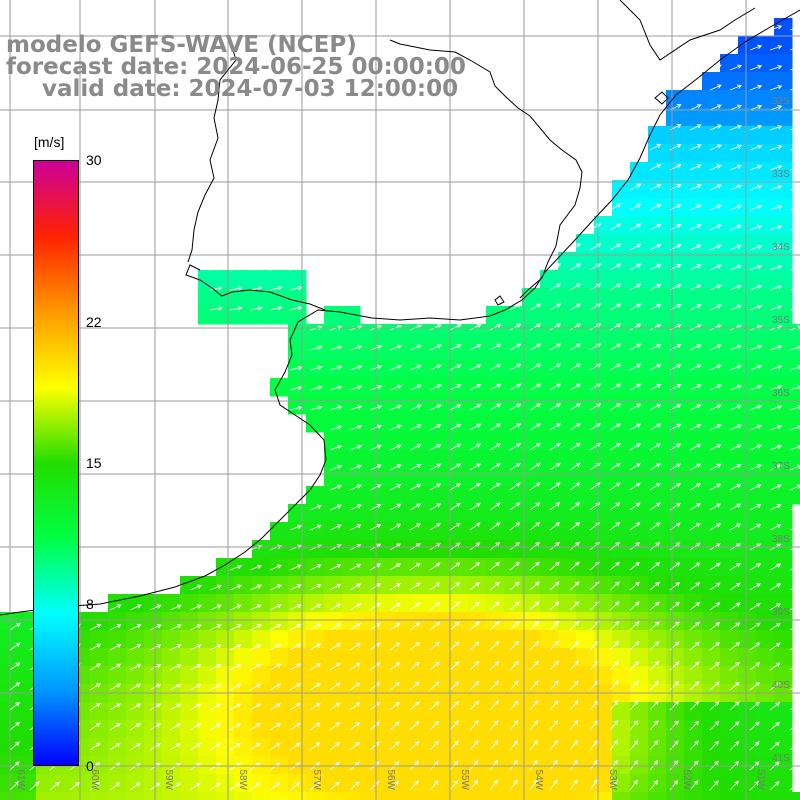 Image resolution: width=800 pixels, height=800 pixels. Describe the element at coordinates (781, 758) in the screenshot. I see `latitude-label: 41S` at that location.